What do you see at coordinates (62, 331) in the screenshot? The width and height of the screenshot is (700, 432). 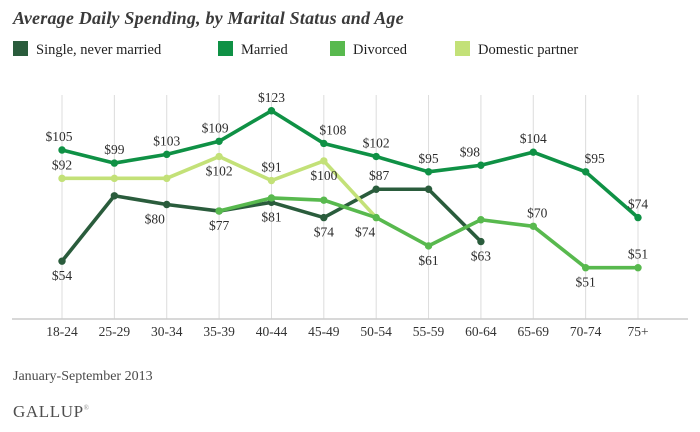 I see `x-axis-label: 18-24` at bounding box center [62, 331].